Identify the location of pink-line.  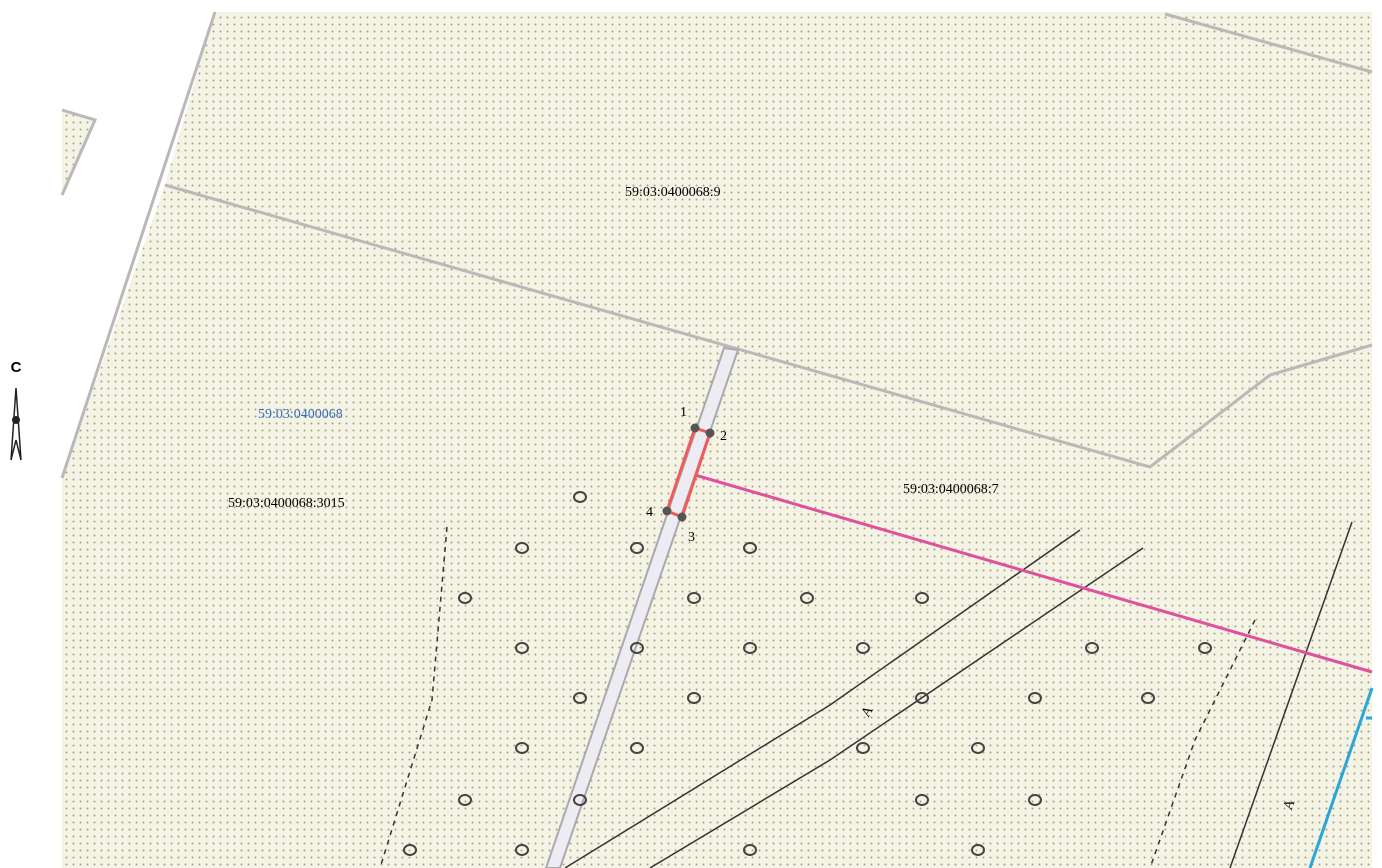
(1033, 573).